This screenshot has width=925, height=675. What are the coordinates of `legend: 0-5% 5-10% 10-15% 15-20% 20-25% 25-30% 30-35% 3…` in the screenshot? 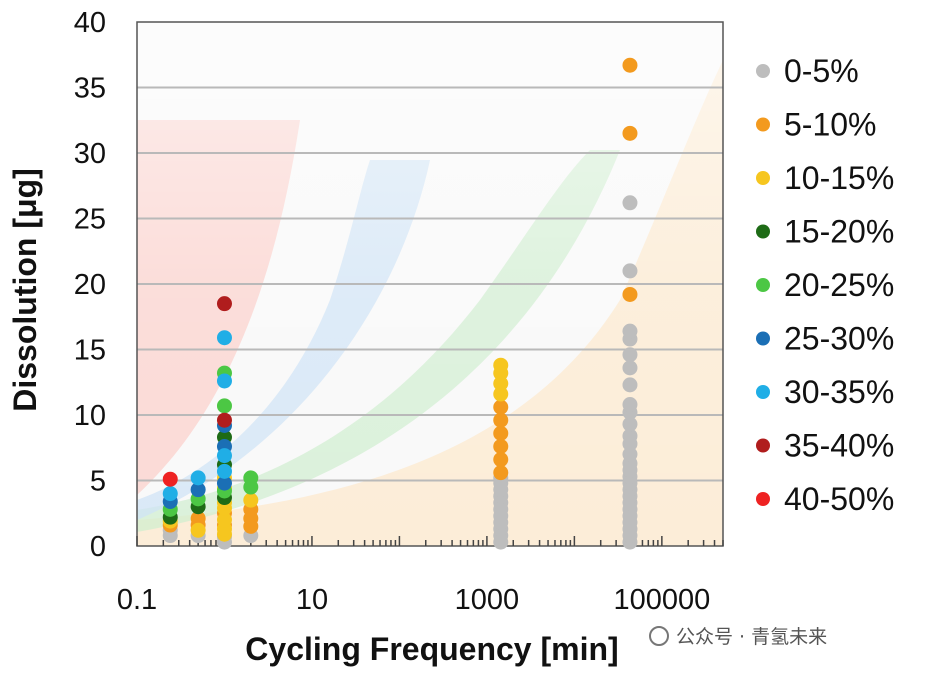 It's located at (825, 285).